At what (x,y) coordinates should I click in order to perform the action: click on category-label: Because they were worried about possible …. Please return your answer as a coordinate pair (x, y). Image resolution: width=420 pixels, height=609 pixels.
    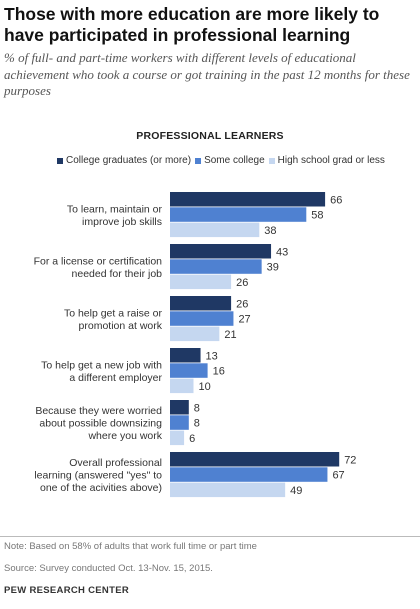
    Looking at the image, I should click on (98, 423).